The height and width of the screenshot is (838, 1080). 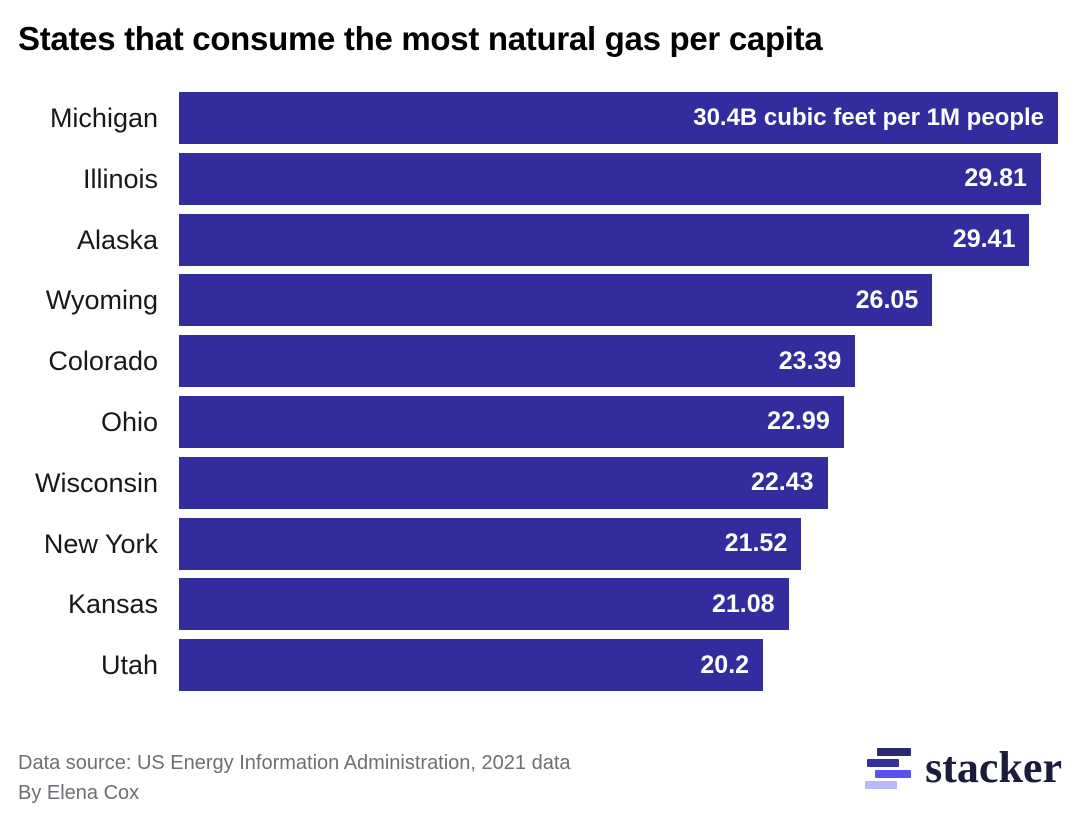 I want to click on chart-bar: 23.39, so click(x=517, y=361).